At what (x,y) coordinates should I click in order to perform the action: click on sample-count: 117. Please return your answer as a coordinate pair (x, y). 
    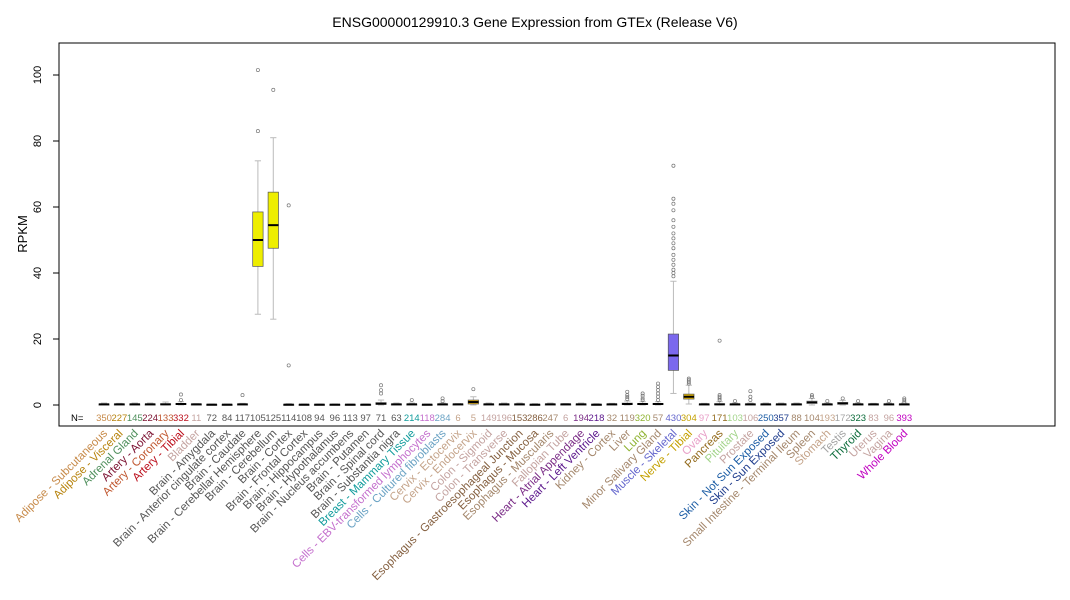
    Looking at the image, I should click on (242, 418).